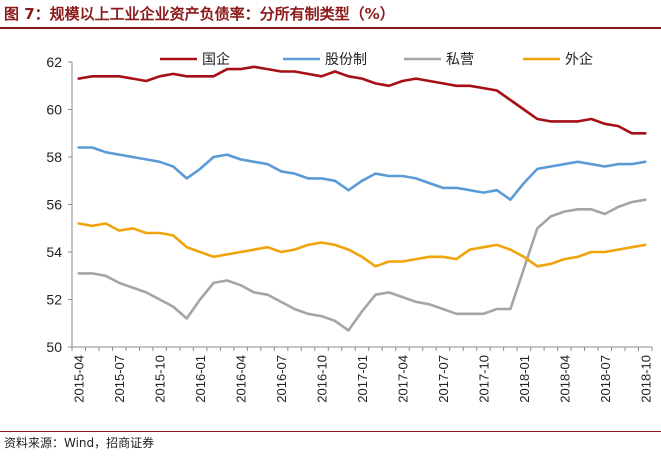 This screenshot has height=462, width=661. What do you see at coordinates (54, 300) in the screenshot?
I see `y-tick-label: 52` at bounding box center [54, 300].